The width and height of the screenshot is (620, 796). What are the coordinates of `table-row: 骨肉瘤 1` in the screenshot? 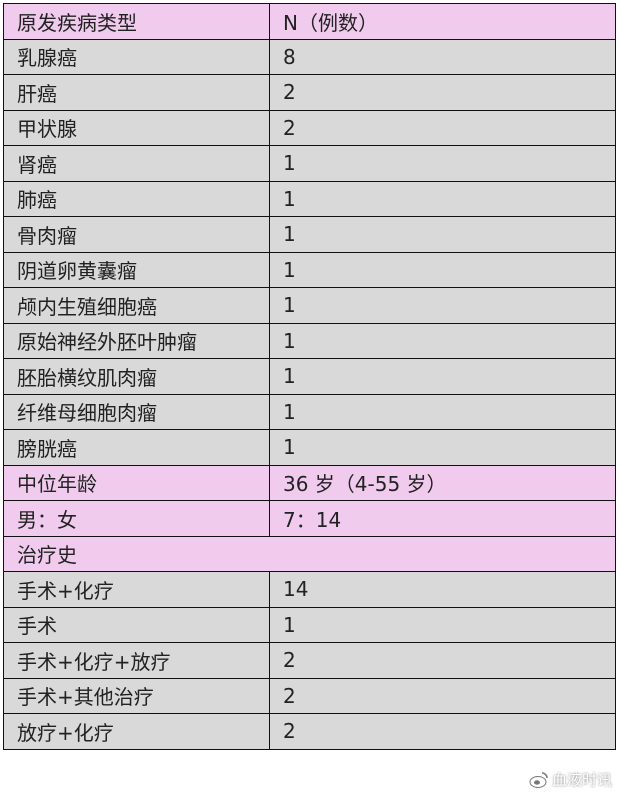 It's located at (309, 234).